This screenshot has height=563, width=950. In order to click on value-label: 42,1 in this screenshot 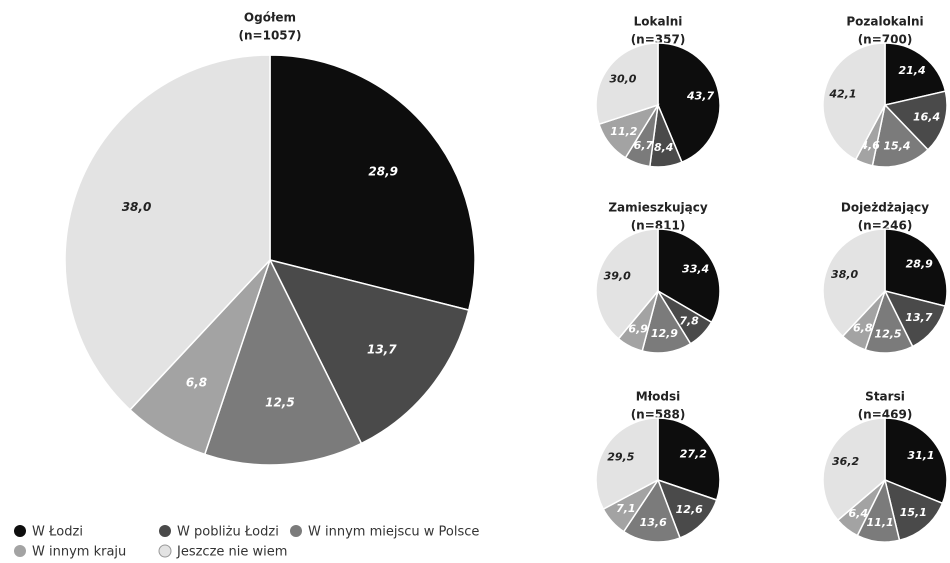, I will do `click(842, 93)`.